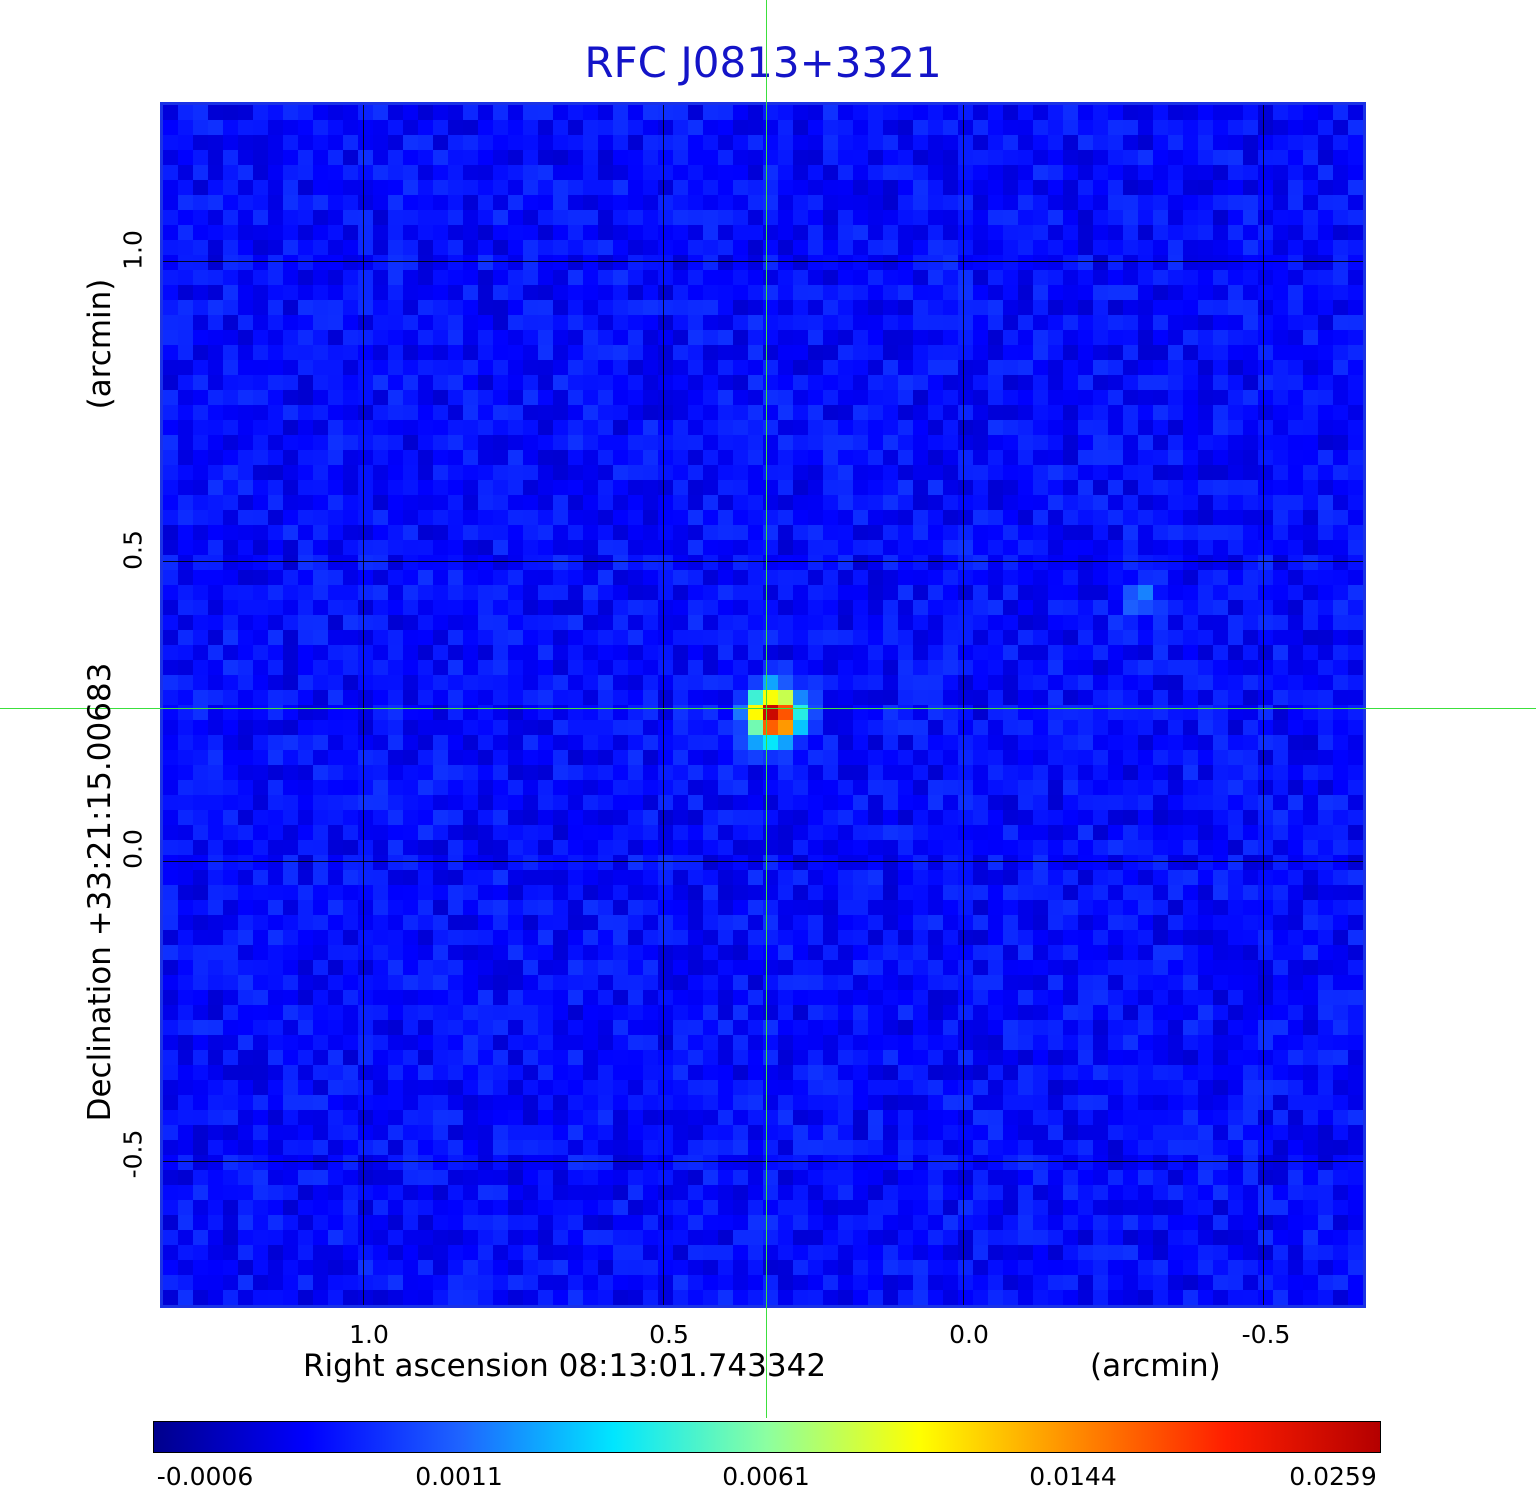  Describe the element at coordinates (1333, 1476) in the screenshot. I see `colorbar-tick-label: 0.0259` at that location.